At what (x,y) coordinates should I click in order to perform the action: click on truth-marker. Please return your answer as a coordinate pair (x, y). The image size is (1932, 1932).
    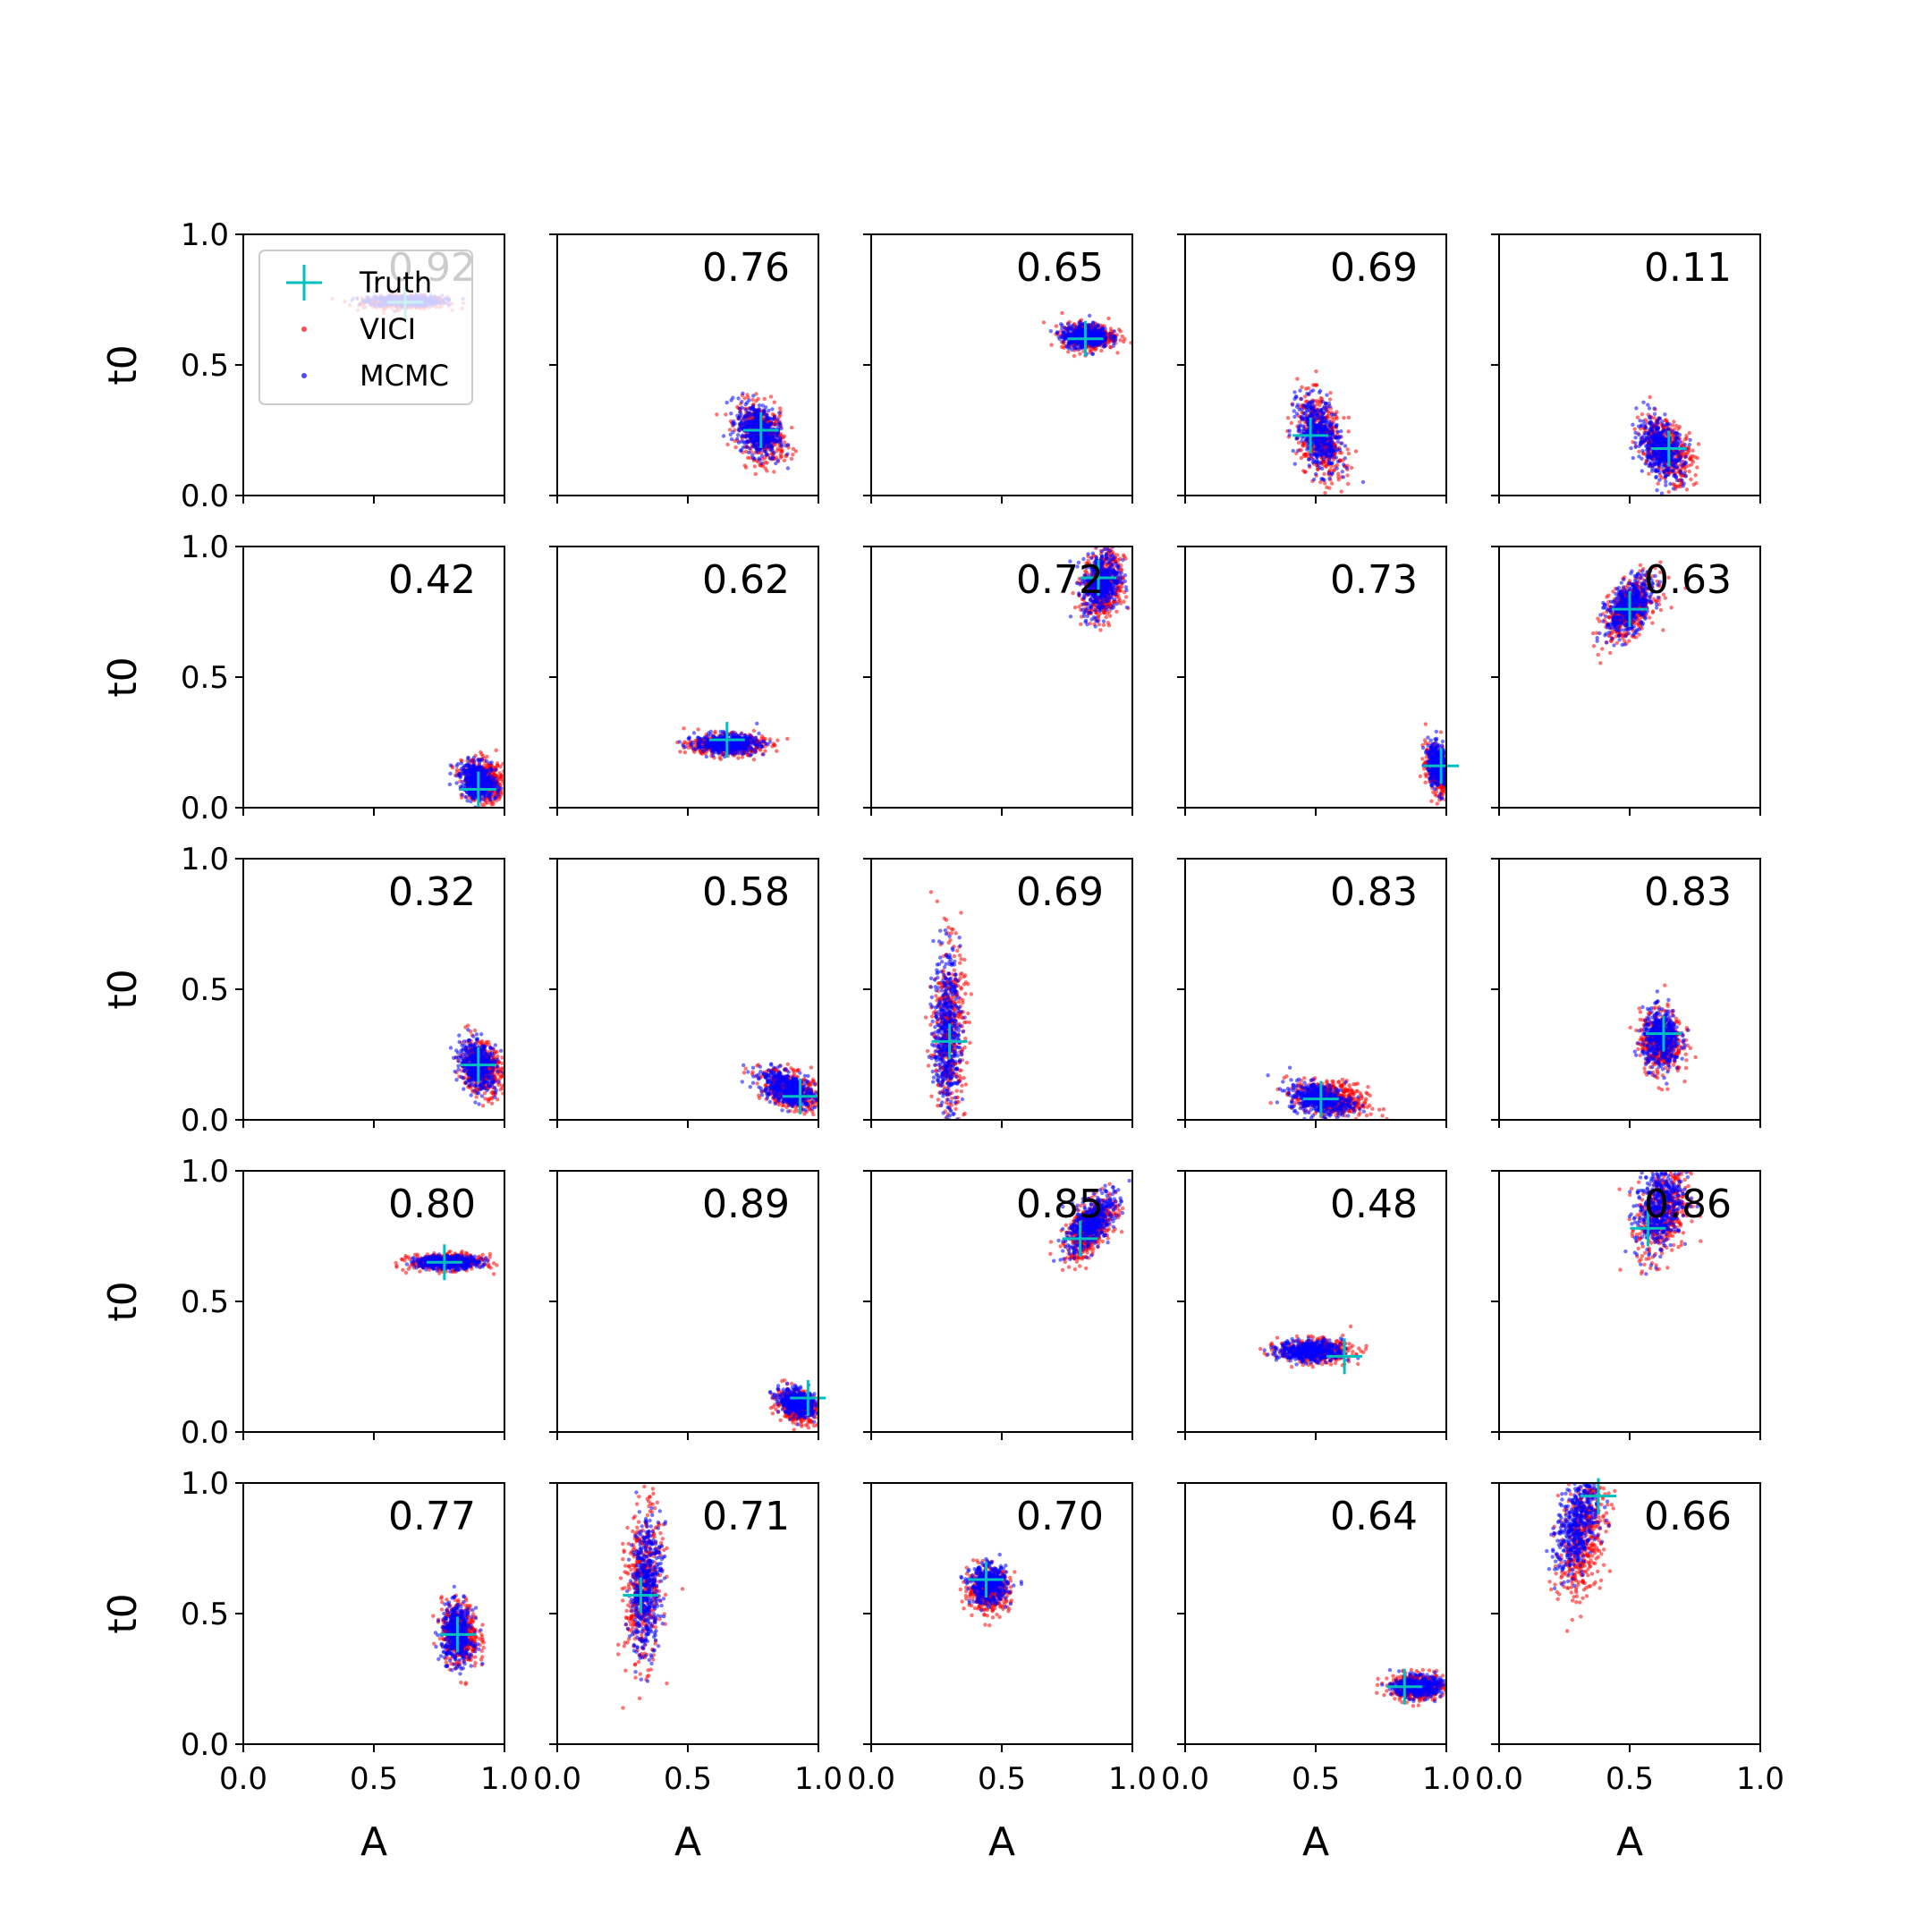
    Looking at the image, I should click on (1668, 448).